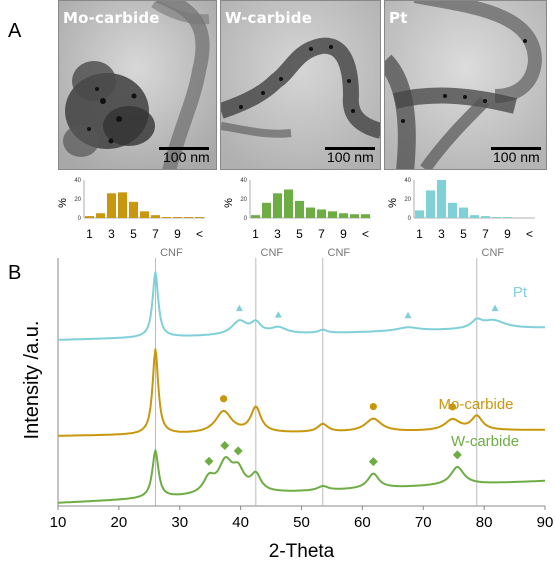 The height and width of the screenshot is (564, 555). What do you see at coordinates (119, 522) in the screenshot?
I see `xrd-xtick-label: 20` at bounding box center [119, 522].